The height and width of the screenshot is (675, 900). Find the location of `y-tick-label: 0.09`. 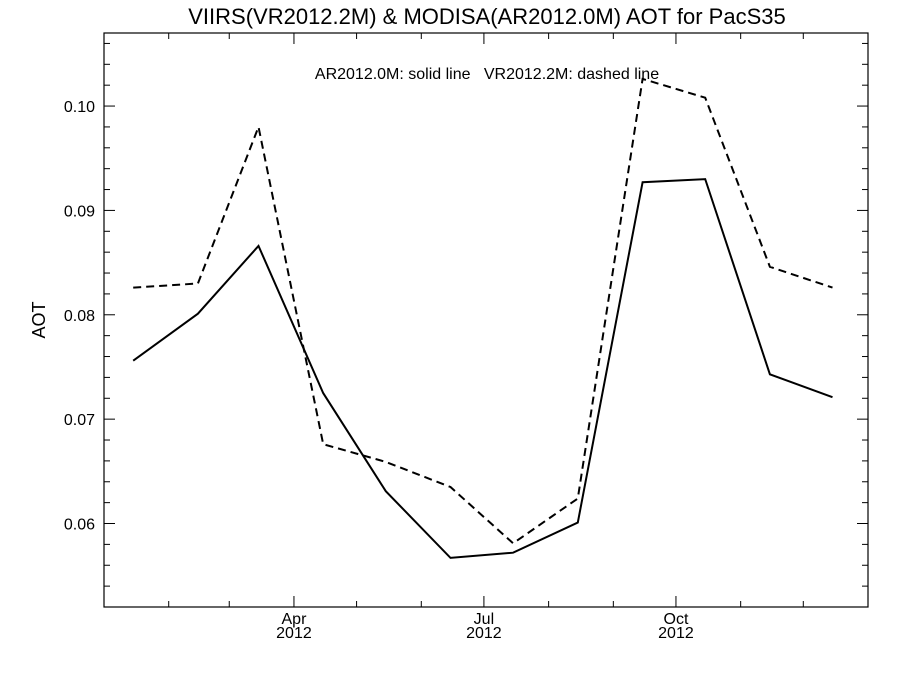

y-tick-label: 0.09 is located at coordinates (79, 211).